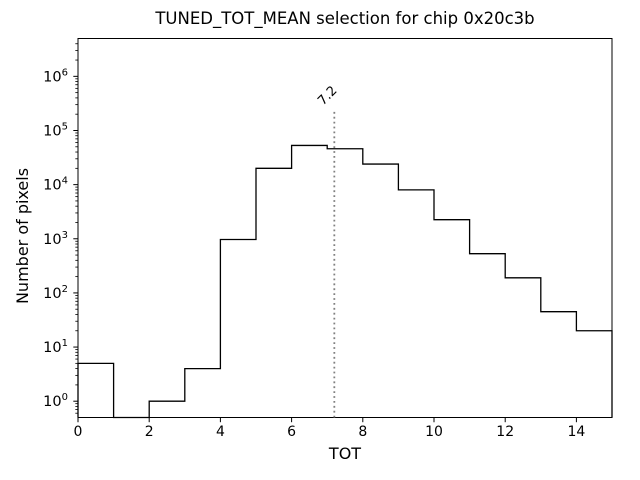 The height and width of the screenshot is (480, 640). I want to click on y-tick-label: 10⁵, so click(55, 130).